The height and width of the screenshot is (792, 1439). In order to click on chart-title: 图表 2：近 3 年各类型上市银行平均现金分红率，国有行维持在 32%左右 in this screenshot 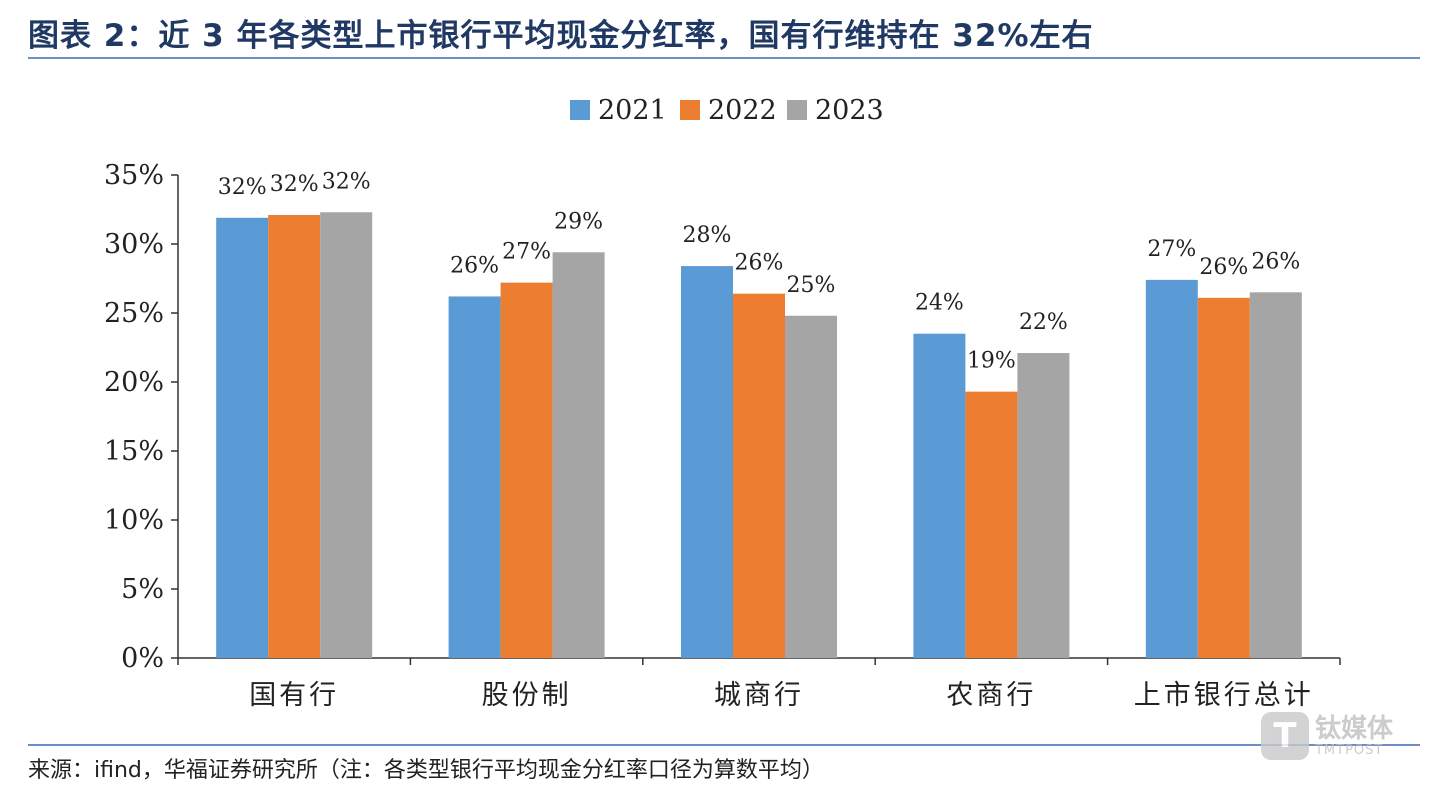, I will do `click(561, 36)`.